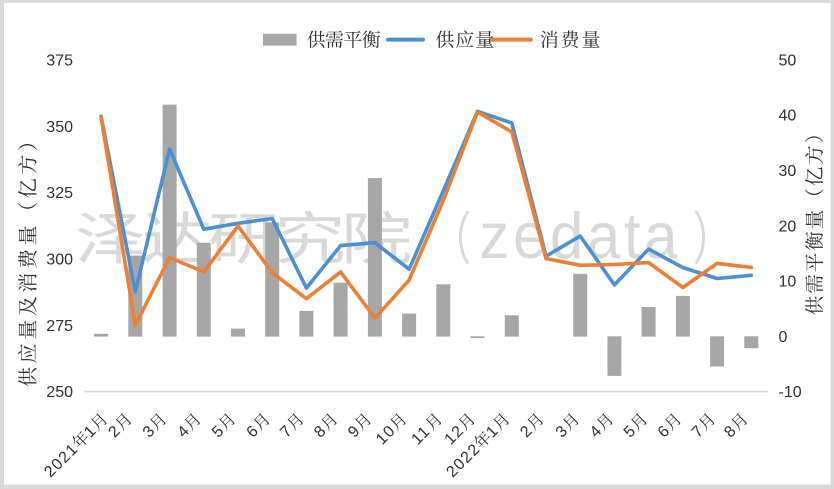 The image size is (834, 489). Describe the element at coordinates (788, 60) in the screenshot. I see `svg-text: 50` at that location.